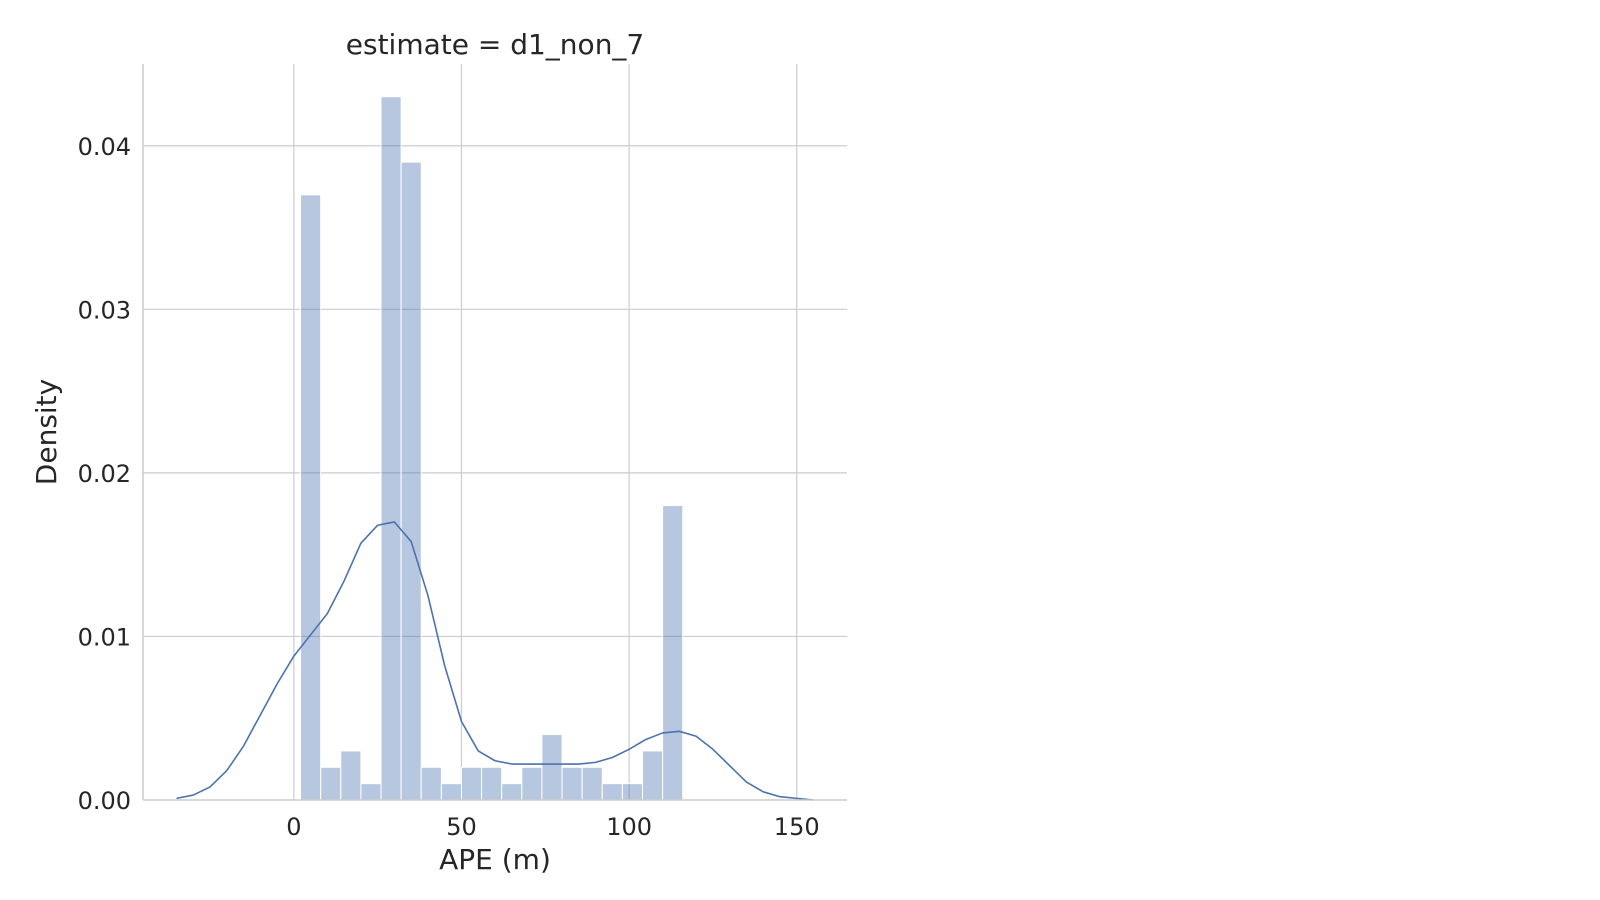 The width and height of the screenshot is (1600, 900). What do you see at coordinates (104, 310) in the screenshot?
I see `y-tick-label: 0.03` at bounding box center [104, 310].